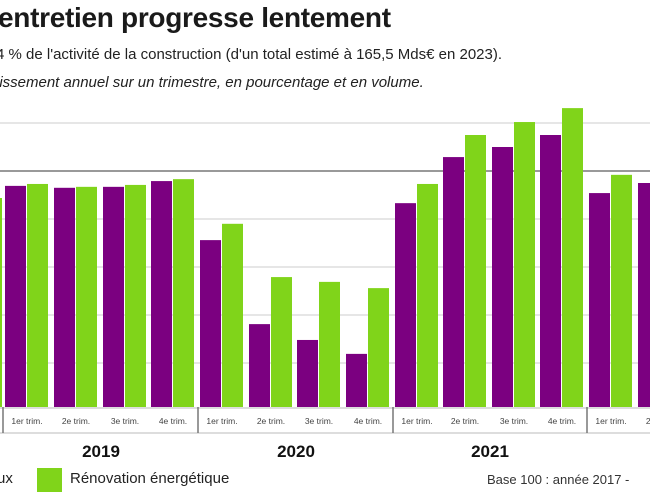  Describe the element at coordinates (490, 451) in the screenshot. I see `year-label: 2021` at that location.